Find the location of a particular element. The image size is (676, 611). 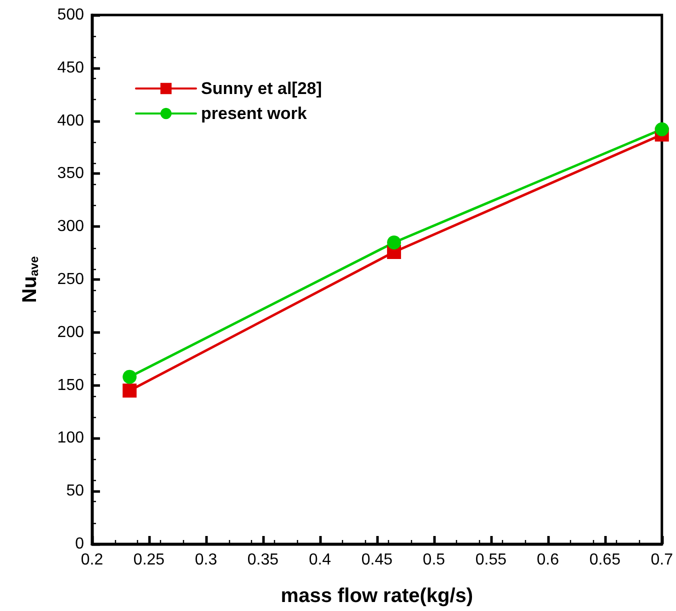

x-tick-label: 0.4 is located at coordinates (320, 560).